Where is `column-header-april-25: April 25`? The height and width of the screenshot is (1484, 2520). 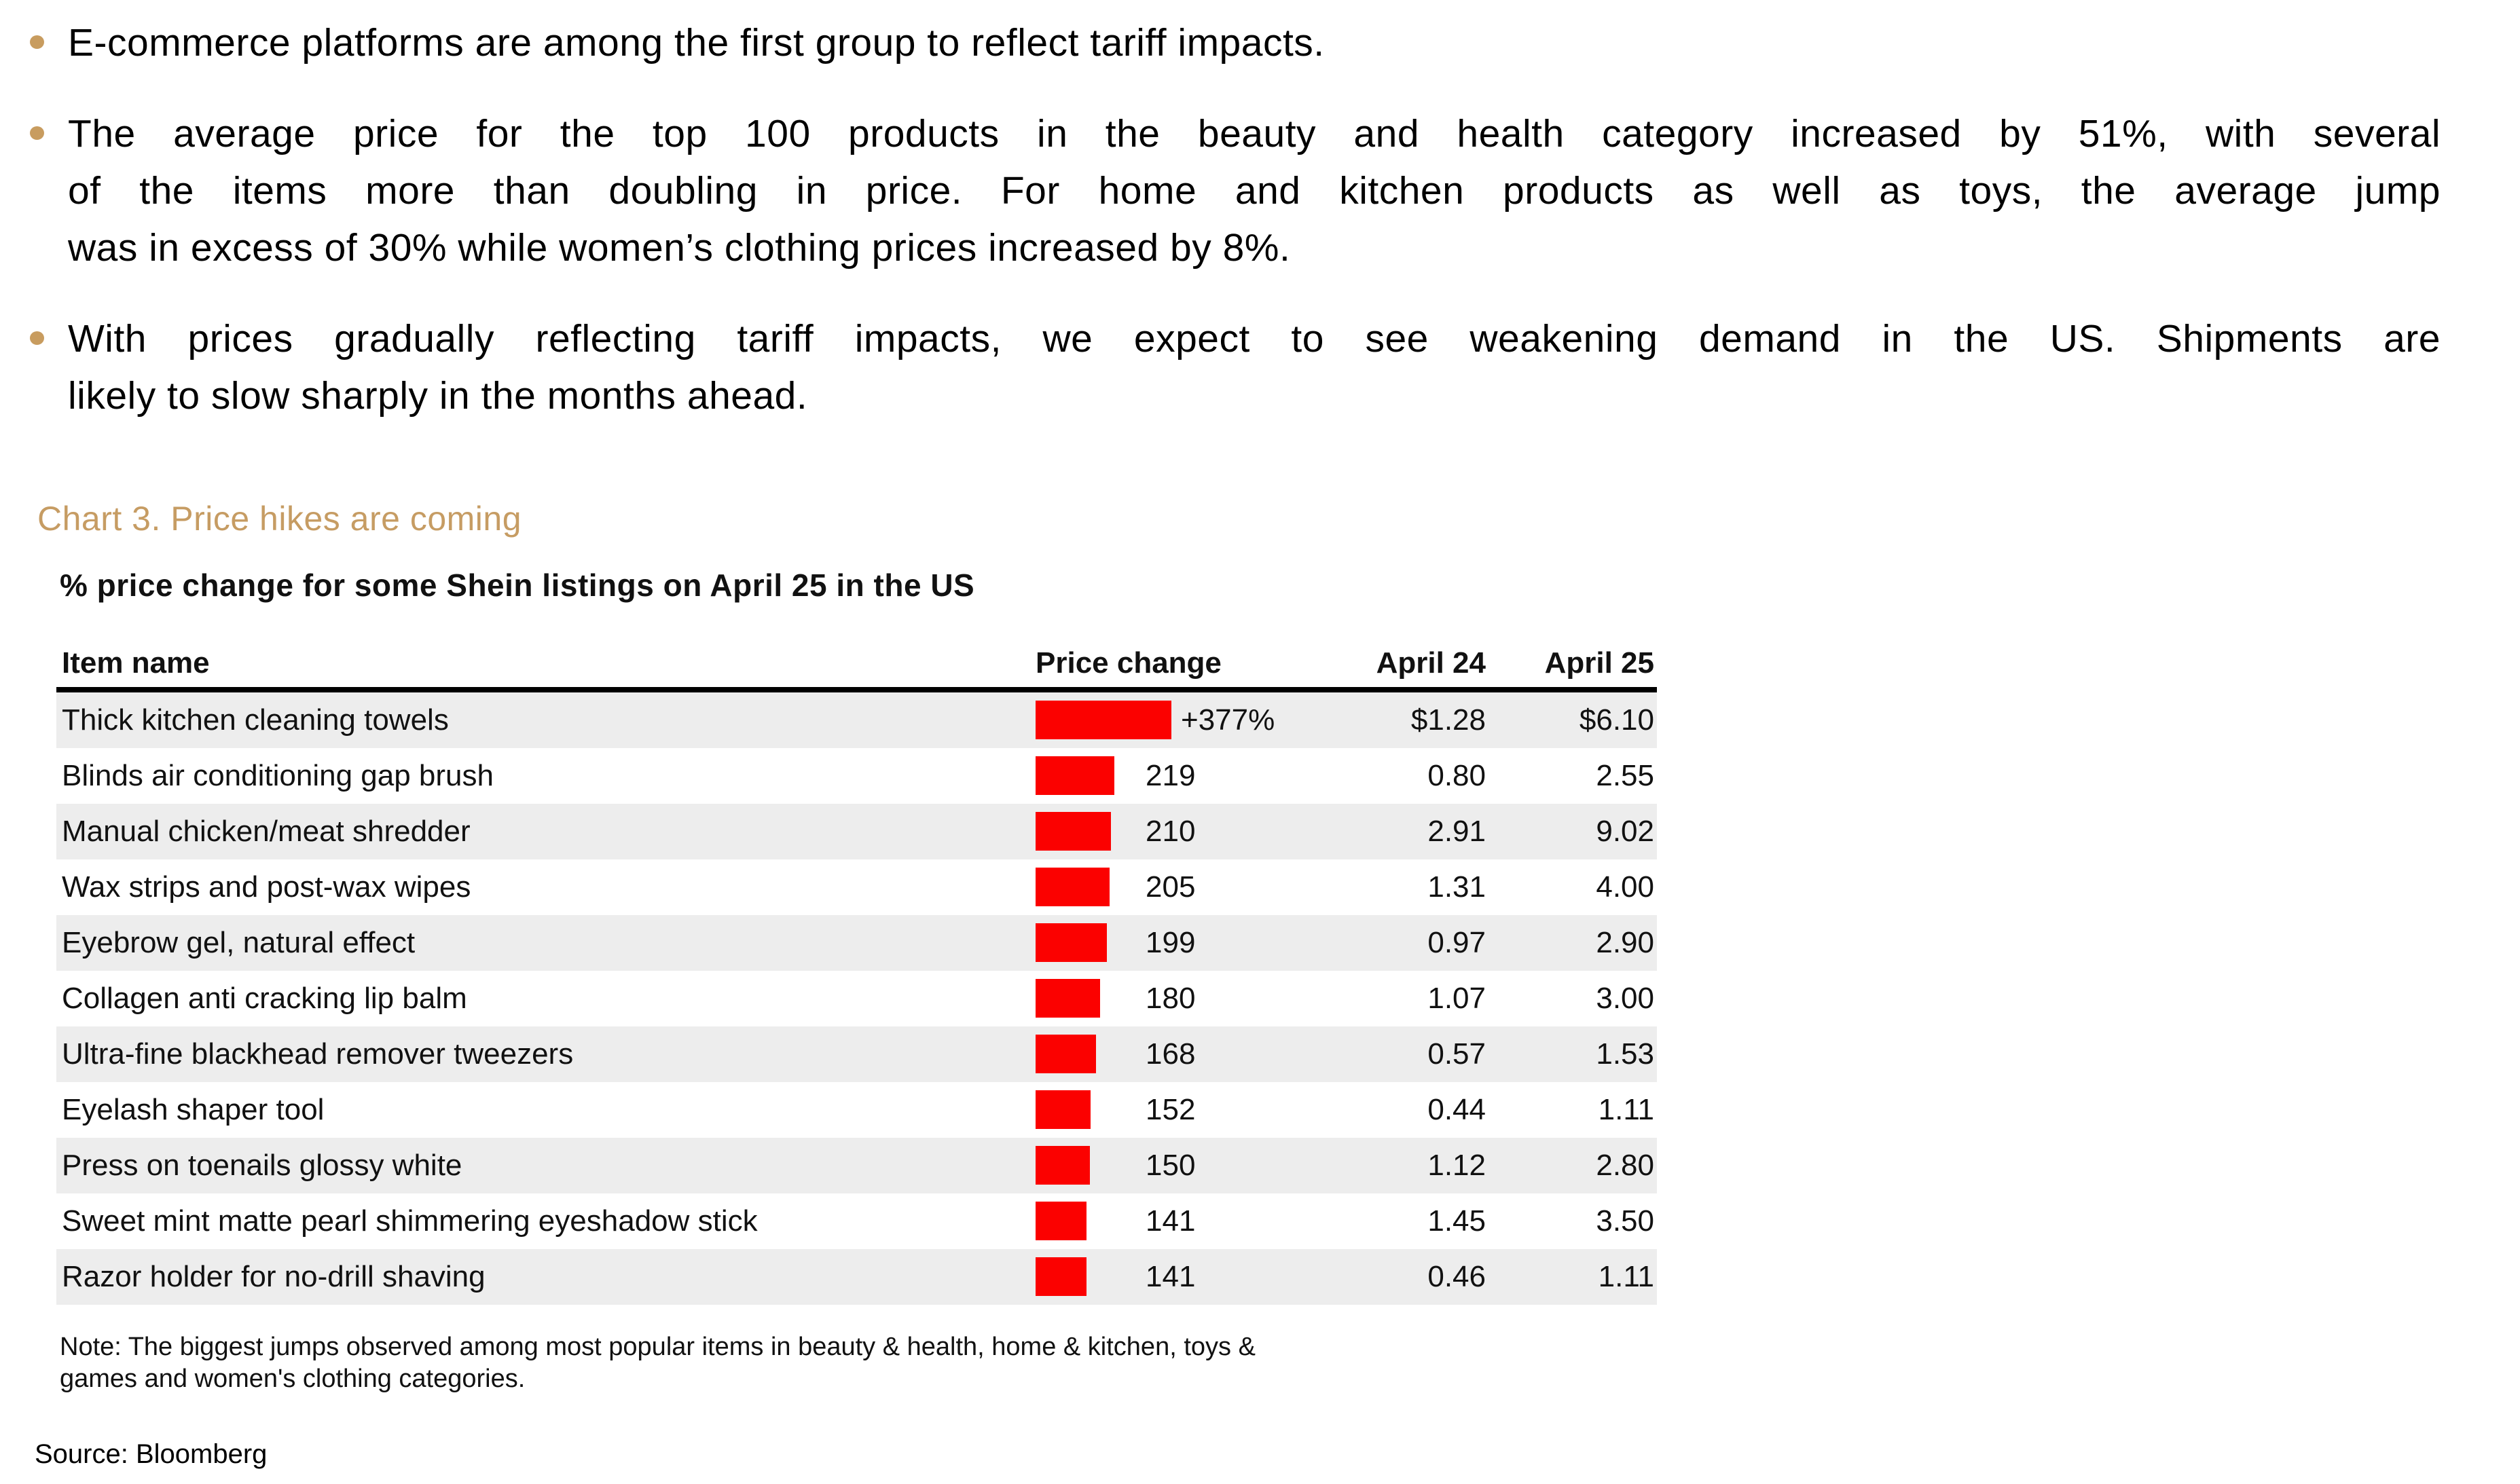 column-header-april-25: April 25 is located at coordinates (1599, 663).